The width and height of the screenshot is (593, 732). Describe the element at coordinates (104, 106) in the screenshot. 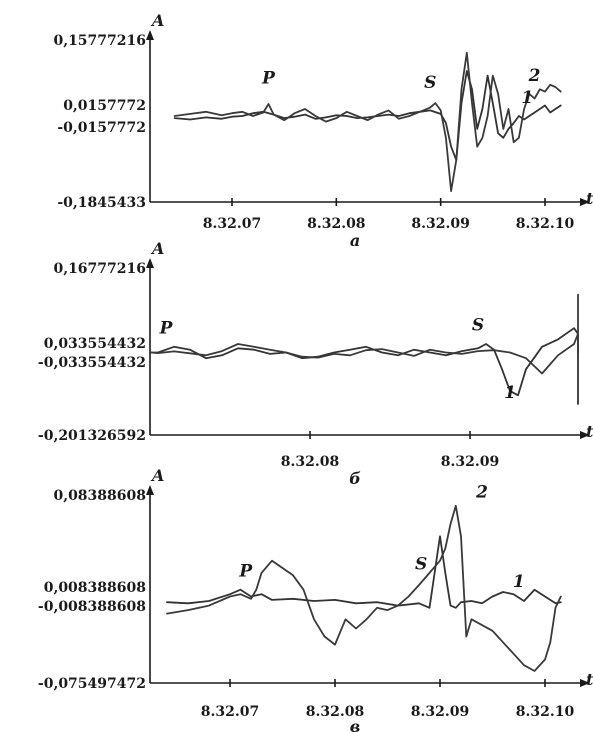

I see `y-tick-label: 0,0157772` at that location.